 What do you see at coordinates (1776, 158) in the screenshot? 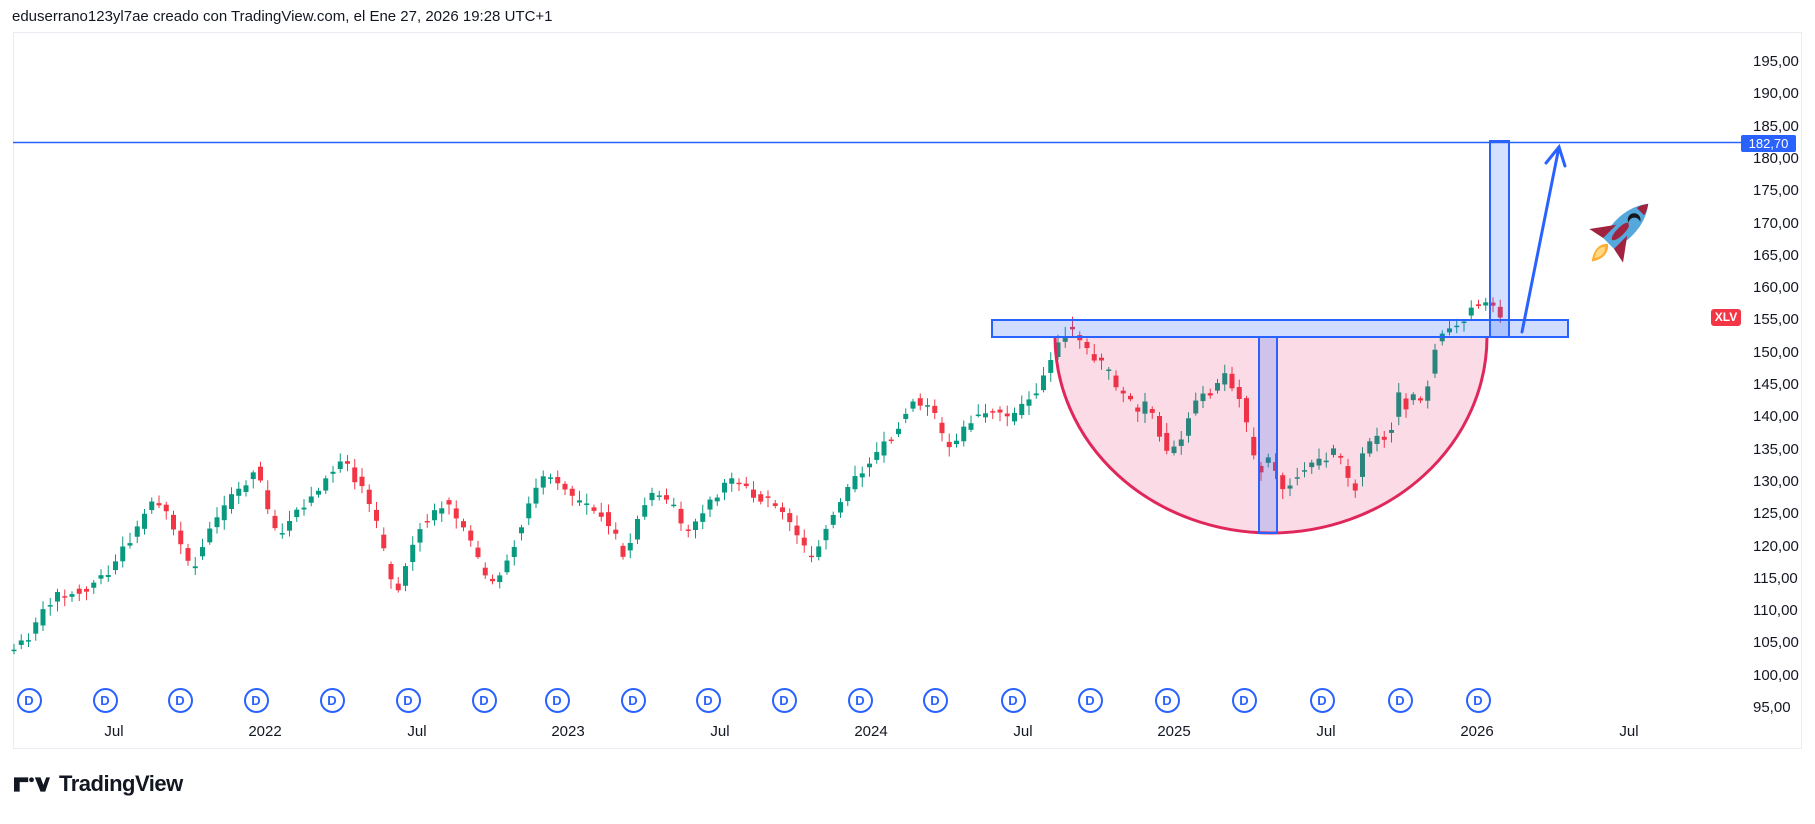
I see `price-tick-label: 180,00` at bounding box center [1776, 158].